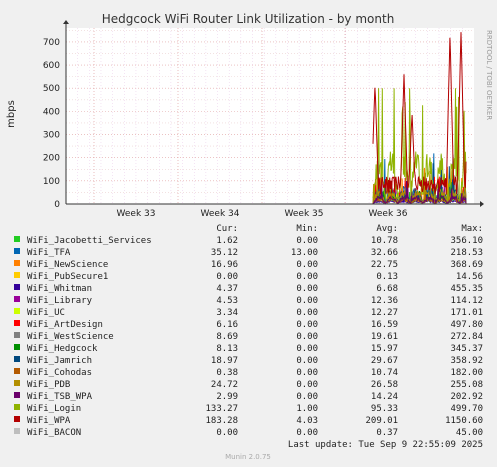 The image size is (497, 467). What do you see at coordinates (11, 114) in the screenshot?
I see `y-axis-label: mbps` at bounding box center [11, 114].